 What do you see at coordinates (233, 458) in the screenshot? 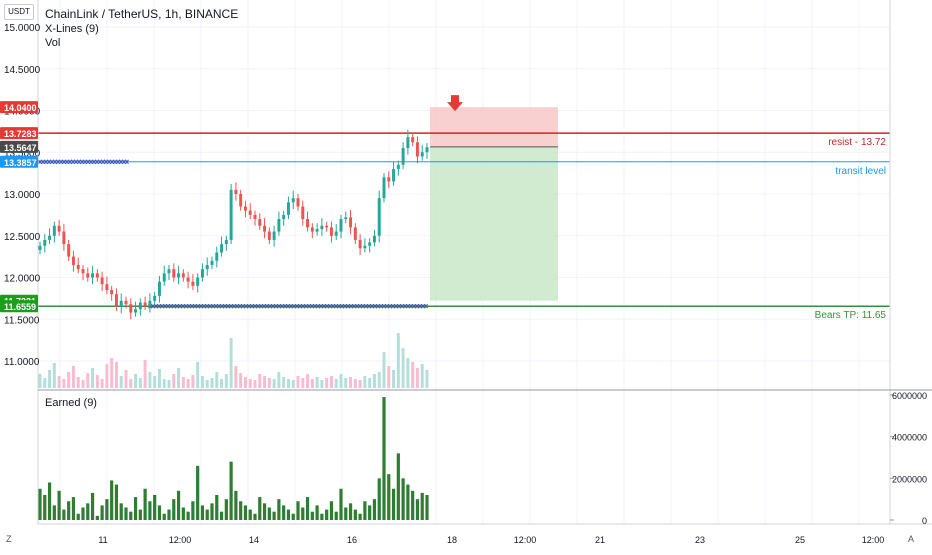
I see `earned-bars` at bounding box center [233, 458].